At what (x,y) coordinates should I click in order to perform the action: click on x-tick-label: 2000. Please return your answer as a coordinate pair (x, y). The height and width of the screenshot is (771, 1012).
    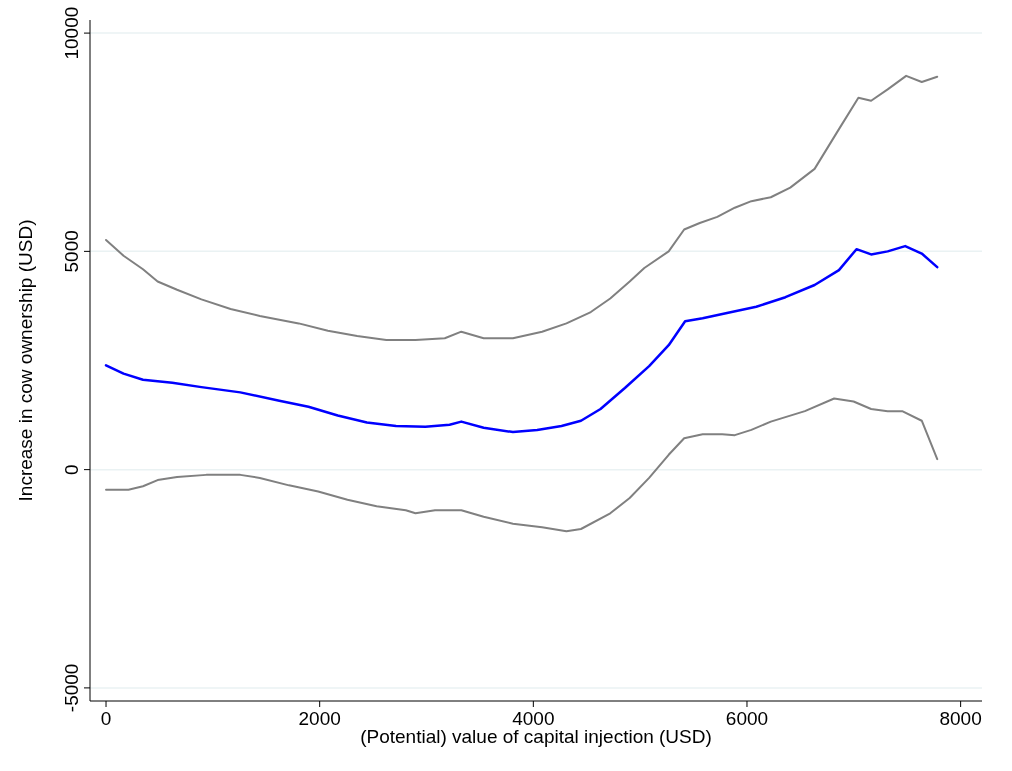
    Looking at the image, I should click on (319, 718).